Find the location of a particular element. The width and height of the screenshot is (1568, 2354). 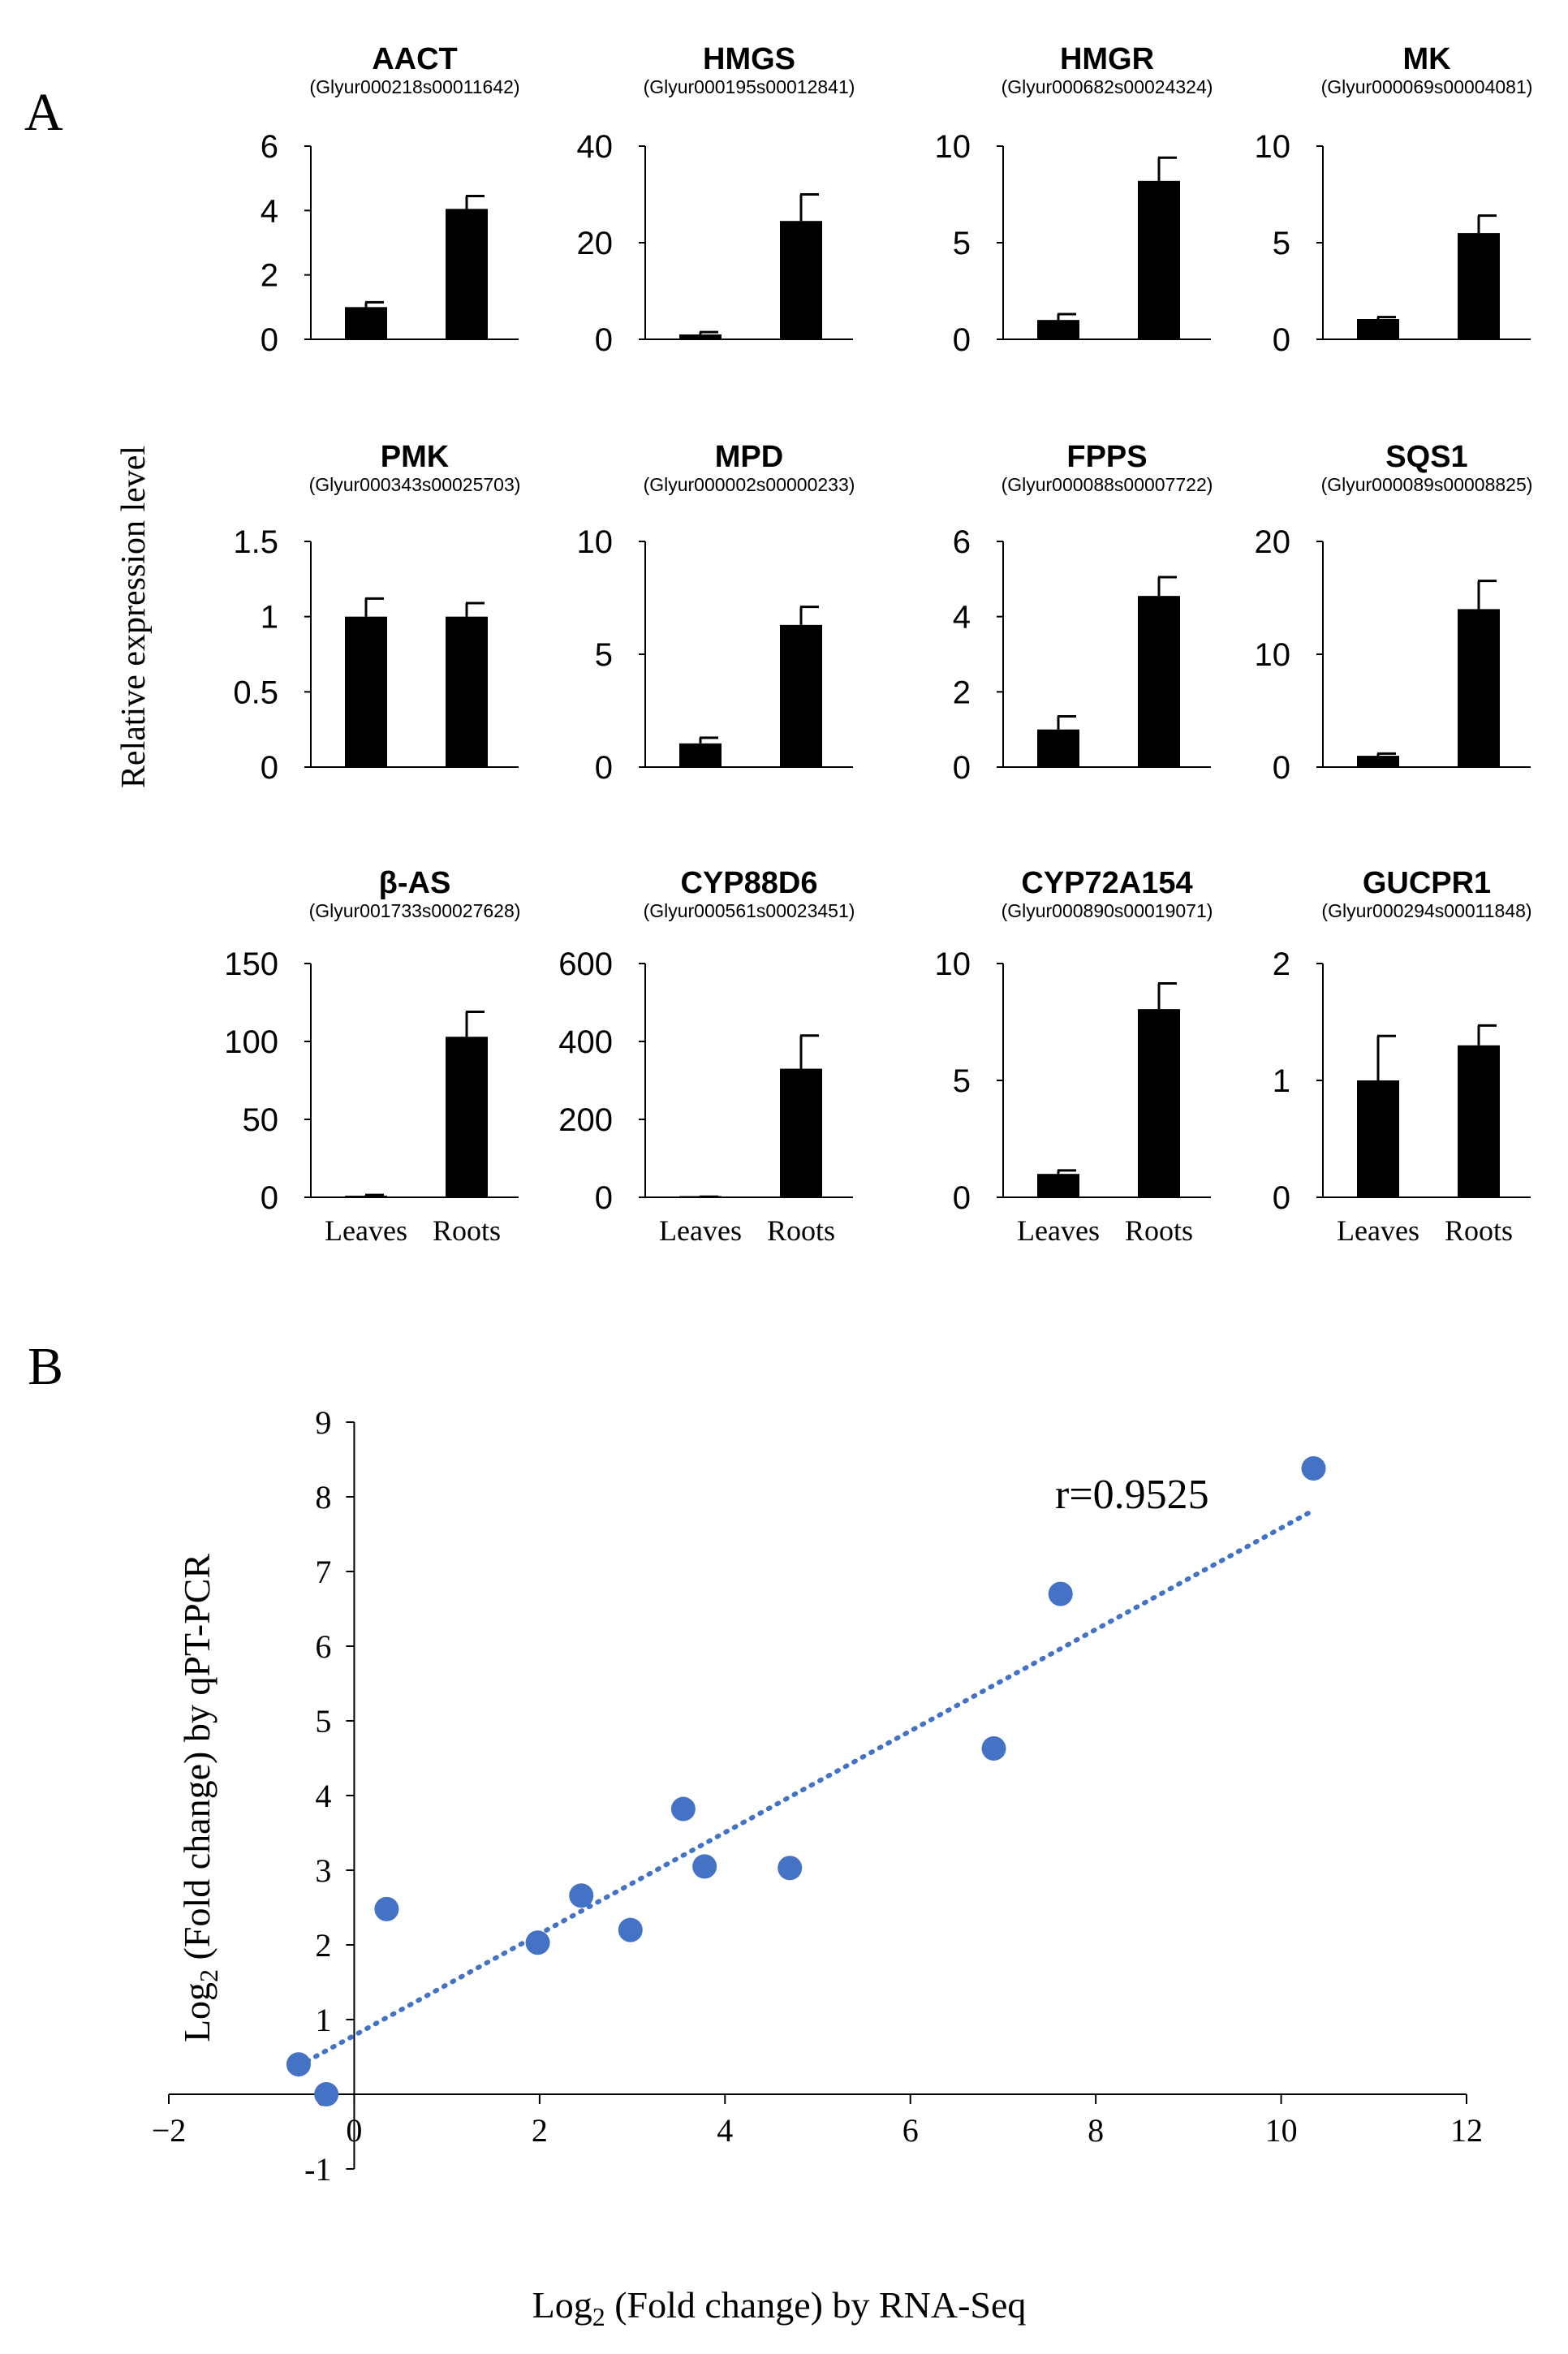

chart-subtitle: (Glyur000682s00024324) is located at coordinates (1108, 86).